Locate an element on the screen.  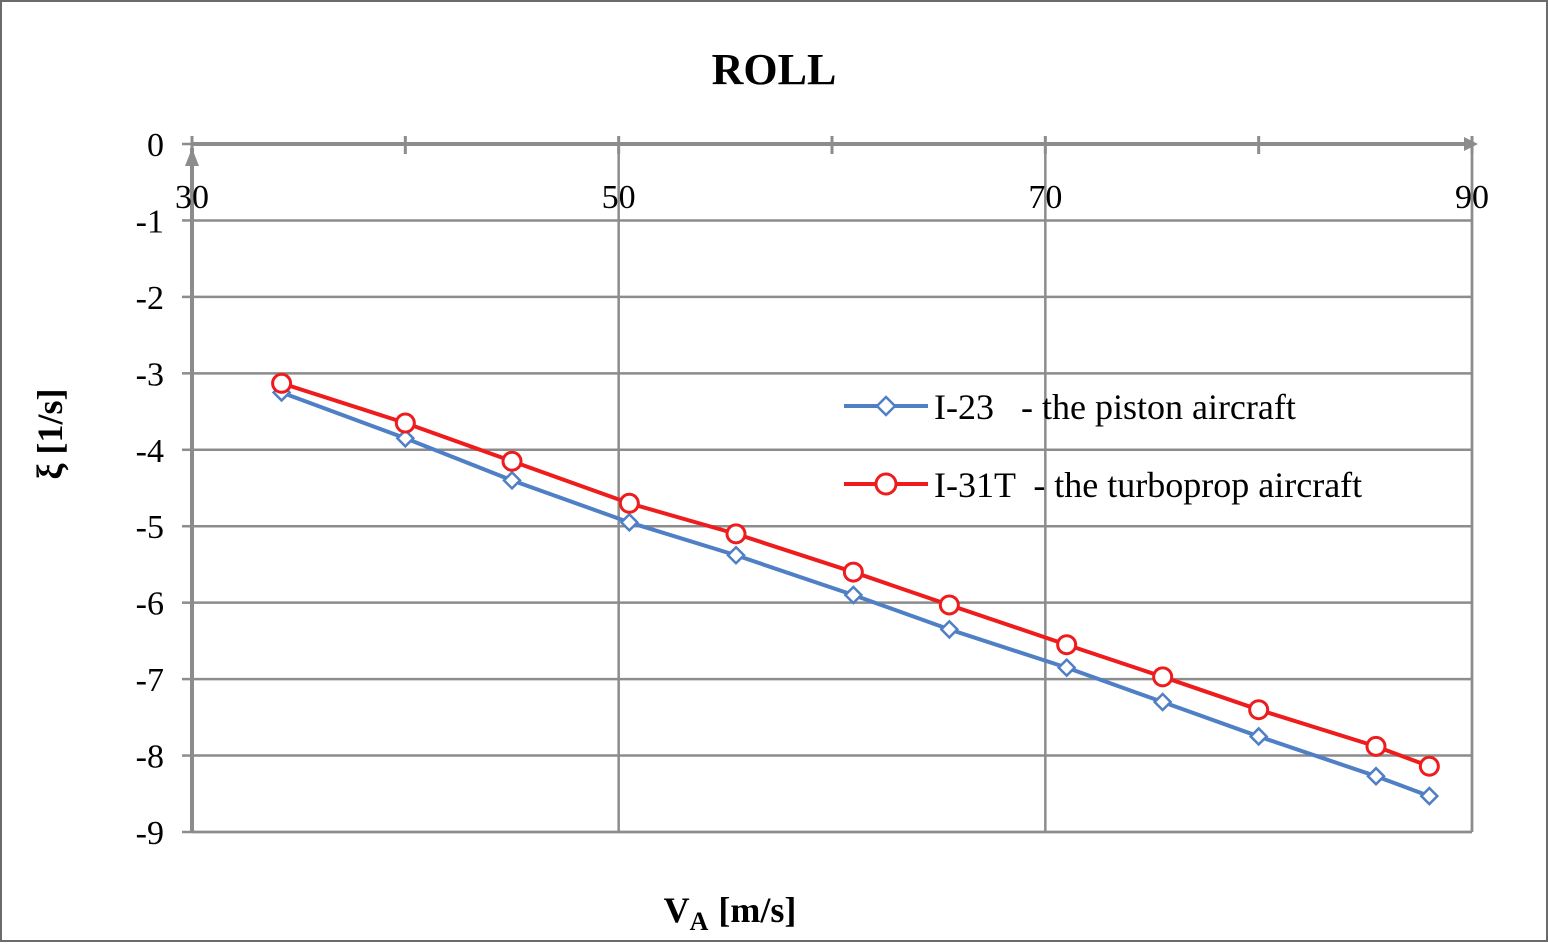
y-tick-label: -7 is located at coordinates (150, 680).